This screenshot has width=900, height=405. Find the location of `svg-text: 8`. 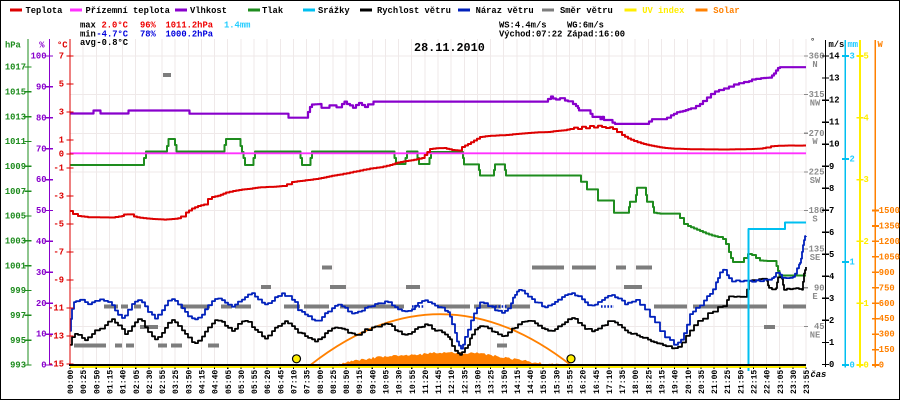

svg-text: 8 is located at coordinates (831, 189).